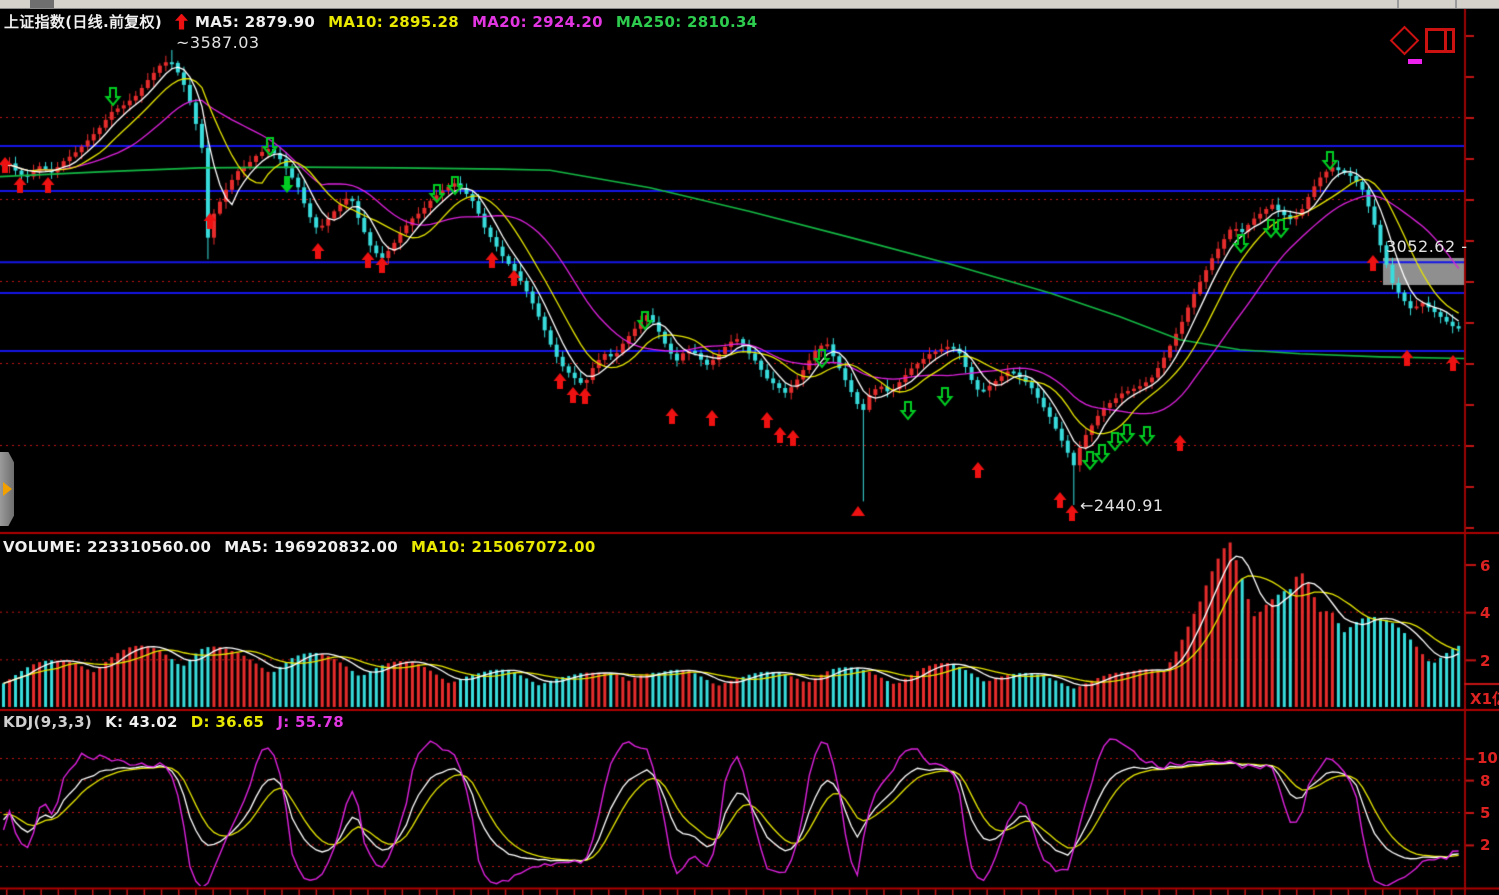  I want to click on kdj-d-value: D: 36.65, so click(227, 722).